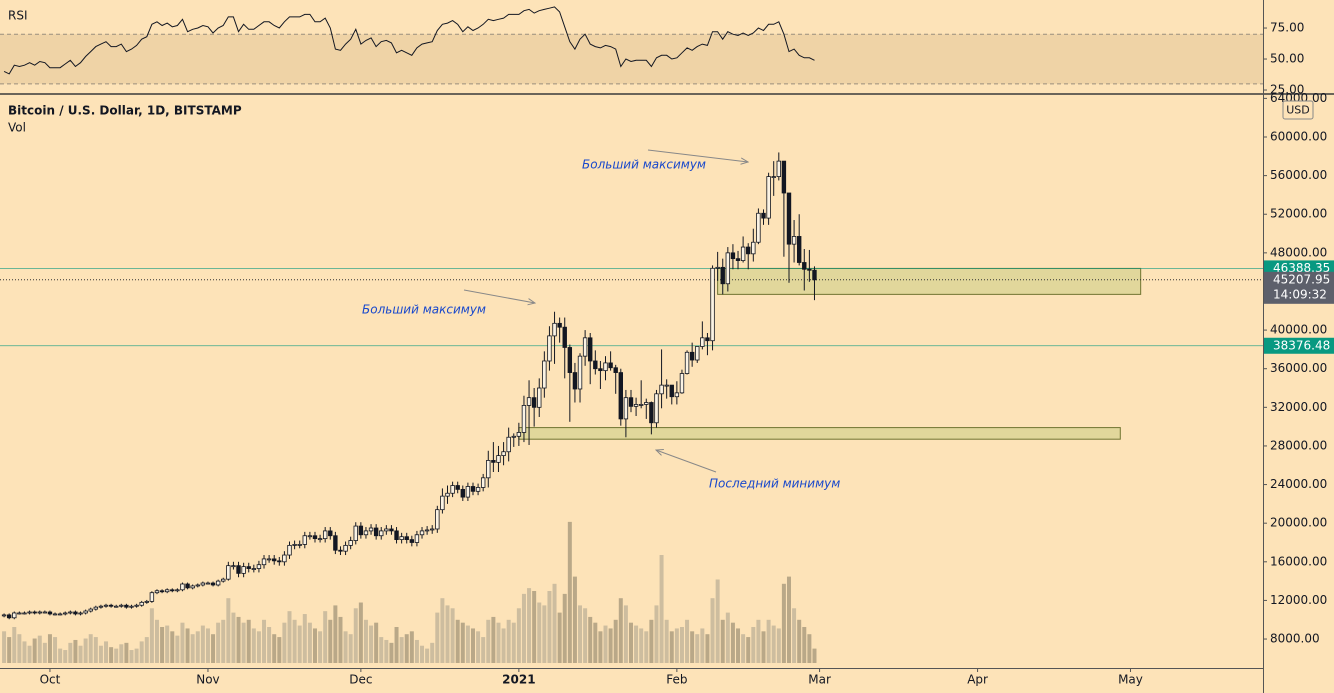 Image resolution: width=1334 pixels, height=693 pixels. Describe the element at coordinates (774, 484) in the screenshot. I see `annotation: Последний минимум` at that location.